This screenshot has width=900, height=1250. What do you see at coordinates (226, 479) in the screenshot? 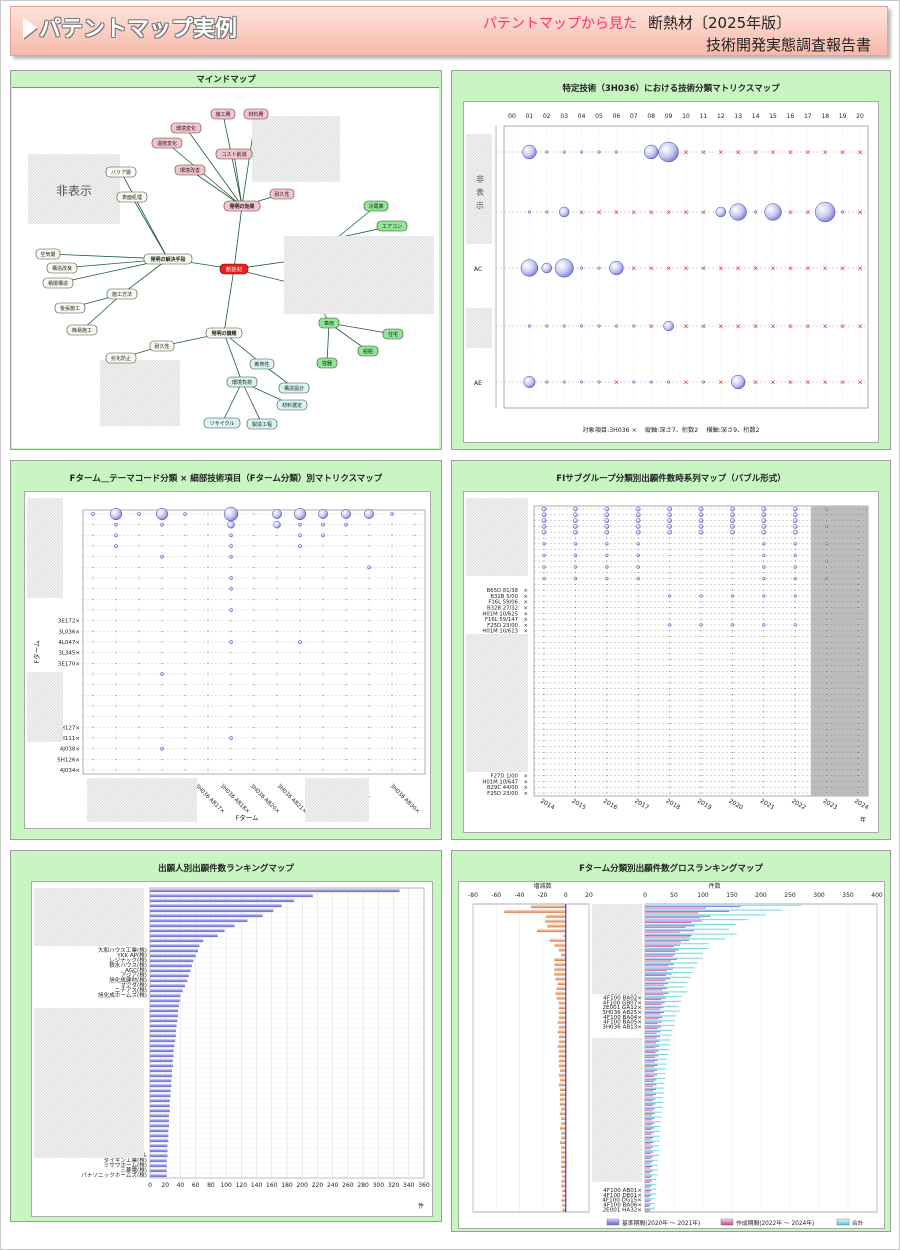
I see `fterm-matrix-title: Fターム＿テーマコード分類 × 細部技術項目（Fターム分類）別マトリクスマップ` at bounding box center [226, 479].